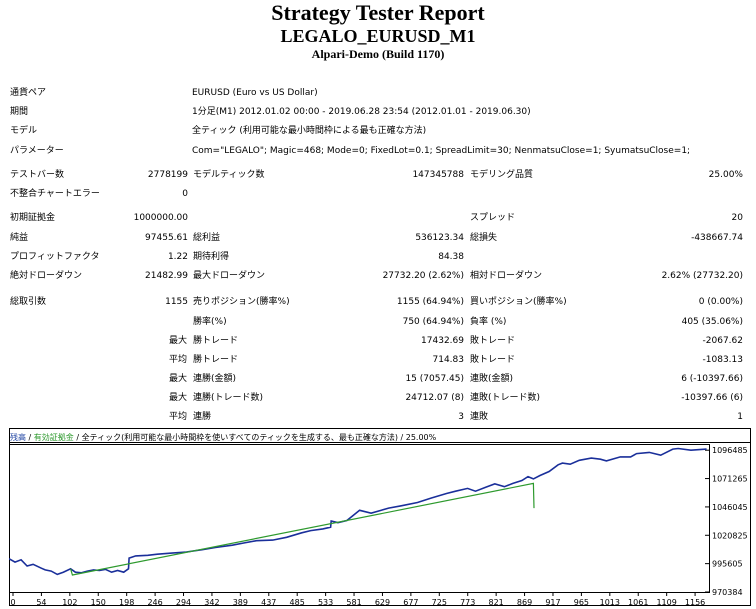 The image size is (756, 609). I want to click on win-rate-label: 勝率(%), so click(210, 322).